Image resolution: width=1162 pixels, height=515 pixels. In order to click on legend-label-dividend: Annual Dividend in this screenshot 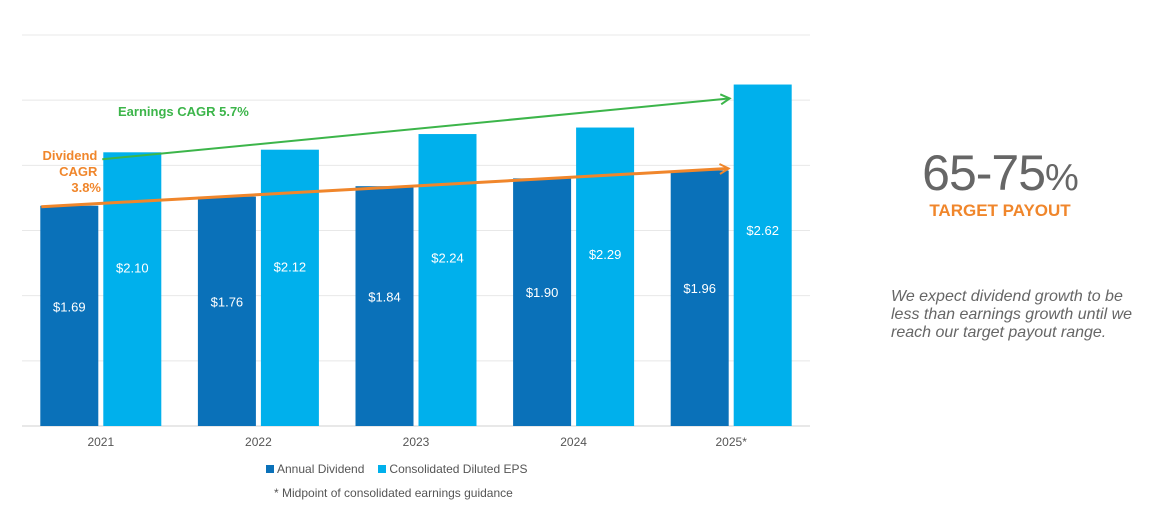, I will do `click(321, 469)`.